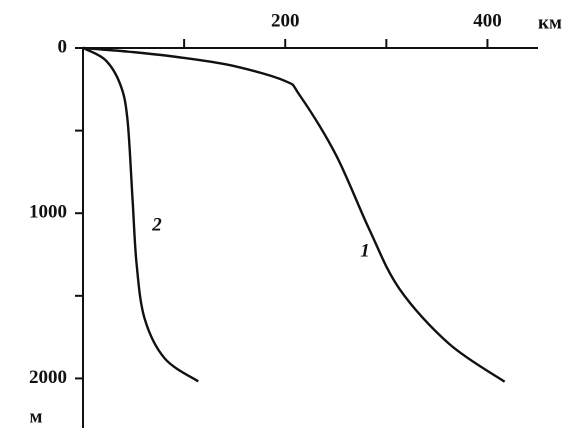 The image size is (570, 428). I want to click on x-tick-label: 200, so click(285, 20).